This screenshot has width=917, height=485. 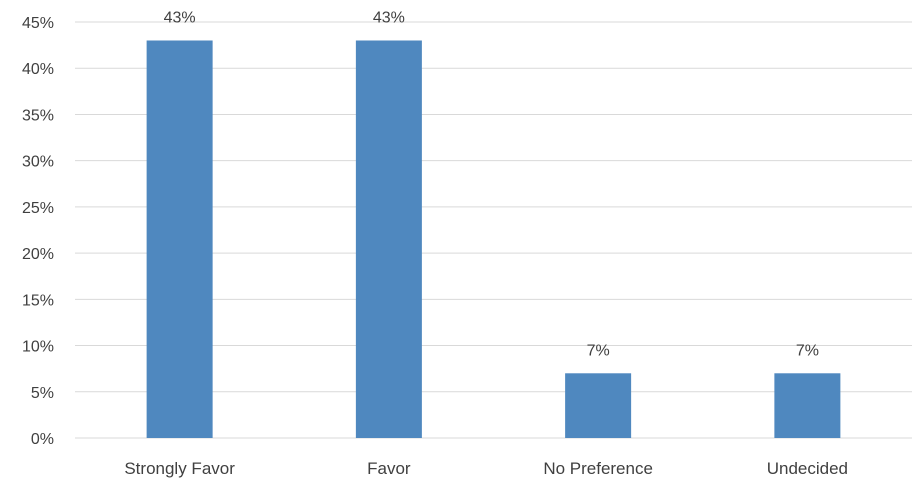 I want to click on y-tick-label: 30%, so click(x=38, y=162).